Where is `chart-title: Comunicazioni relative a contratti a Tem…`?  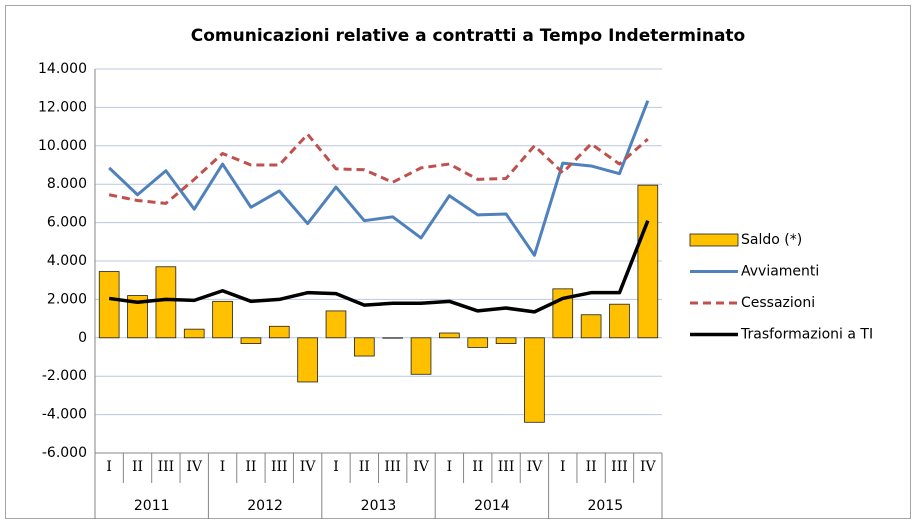 chart-title: Comunicazioni relative a contratti a Tem… is located at coordinates (468, 36).